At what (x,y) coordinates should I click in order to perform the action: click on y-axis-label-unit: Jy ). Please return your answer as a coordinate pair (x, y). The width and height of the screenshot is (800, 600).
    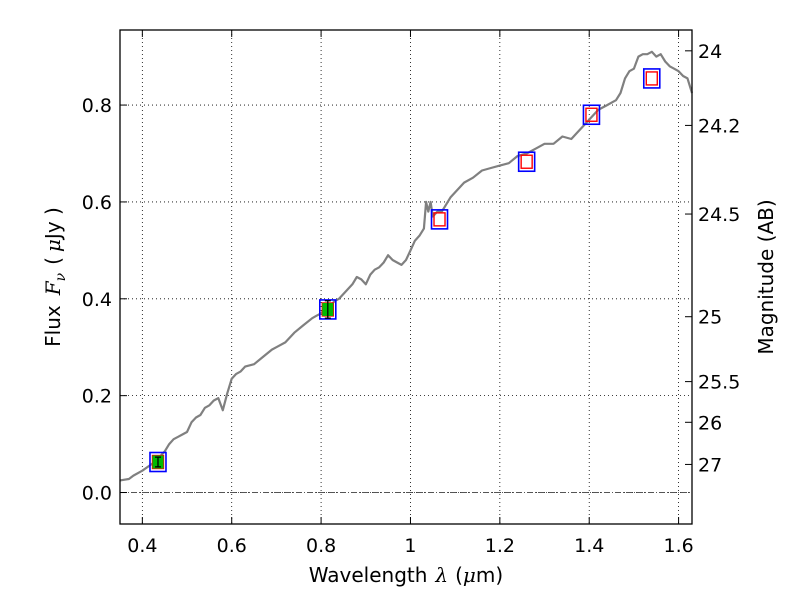
    Looking at the image, I should click on (53, 224).